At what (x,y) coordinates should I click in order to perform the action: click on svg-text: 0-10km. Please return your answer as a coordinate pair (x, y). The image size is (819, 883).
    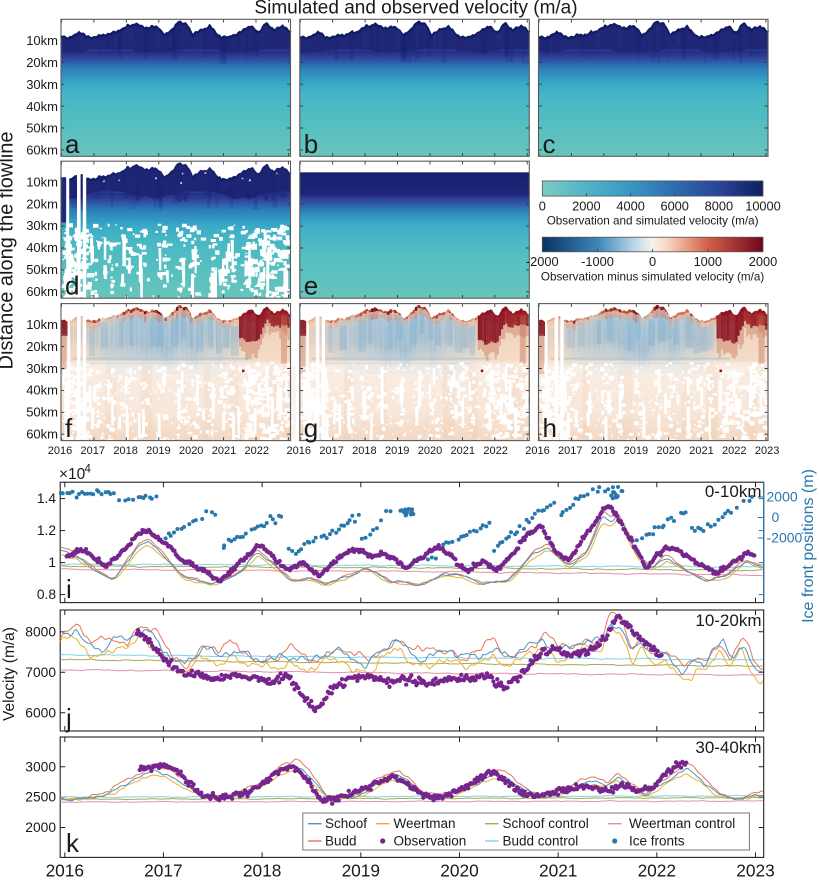
    Looking at the image, I should click on (733, 491).